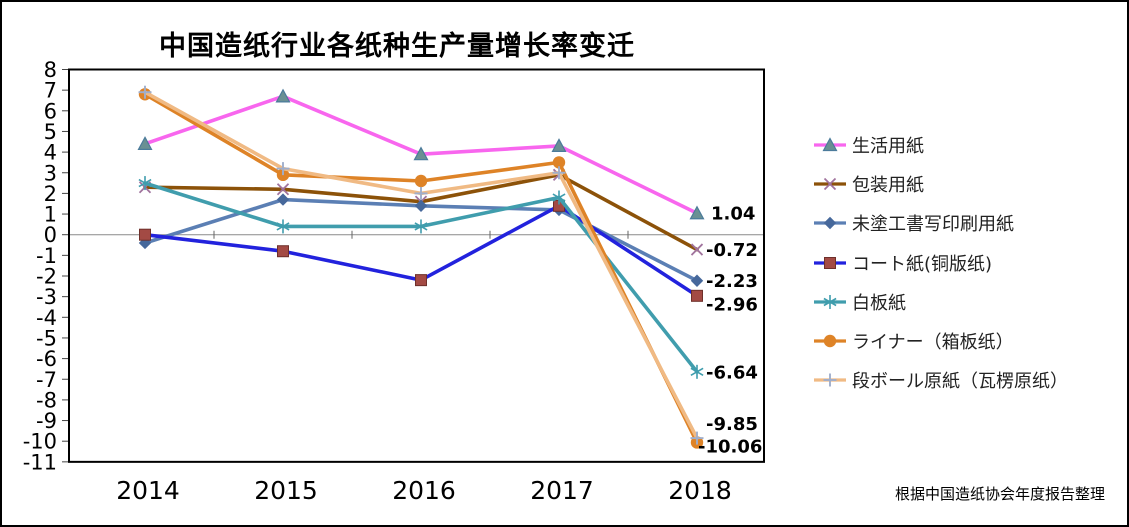 The image size is (1129, 527). What do you see at coordinates (46, 256) in the screenshot?
I see `y-tick-label: -1` at bounding box center [46, 256].